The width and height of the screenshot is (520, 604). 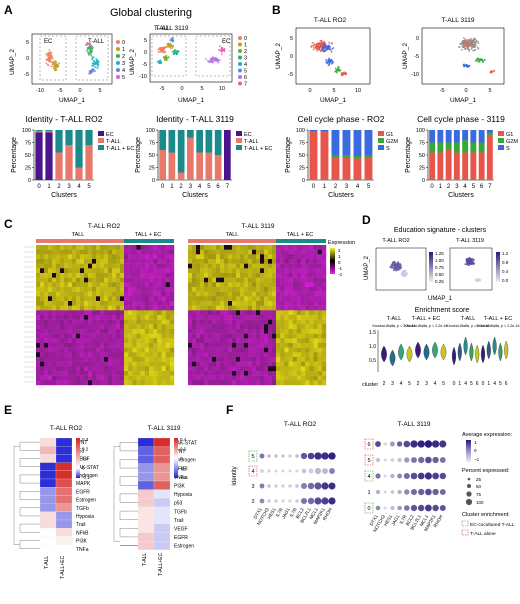 I want to click on umap-frame, so click(x=471, y=269).